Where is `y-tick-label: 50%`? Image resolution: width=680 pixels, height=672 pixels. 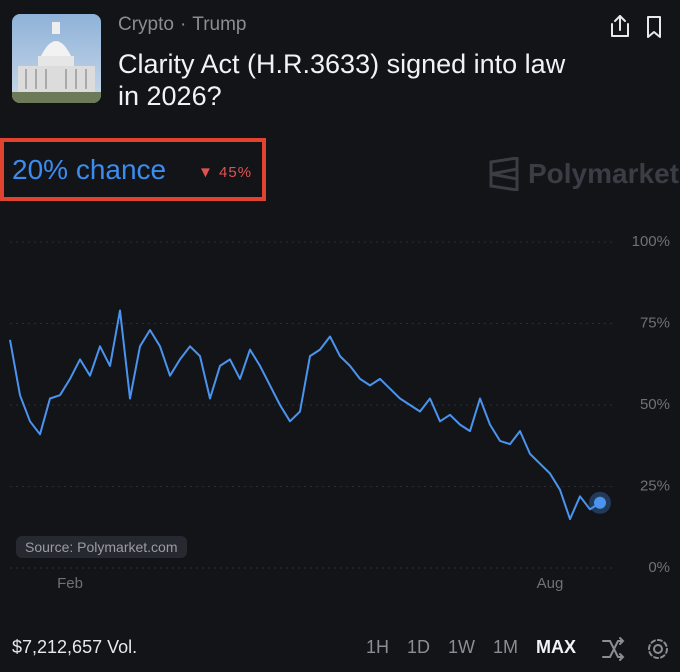
y-tick-label: 50% is located at coordinates (655, 404).